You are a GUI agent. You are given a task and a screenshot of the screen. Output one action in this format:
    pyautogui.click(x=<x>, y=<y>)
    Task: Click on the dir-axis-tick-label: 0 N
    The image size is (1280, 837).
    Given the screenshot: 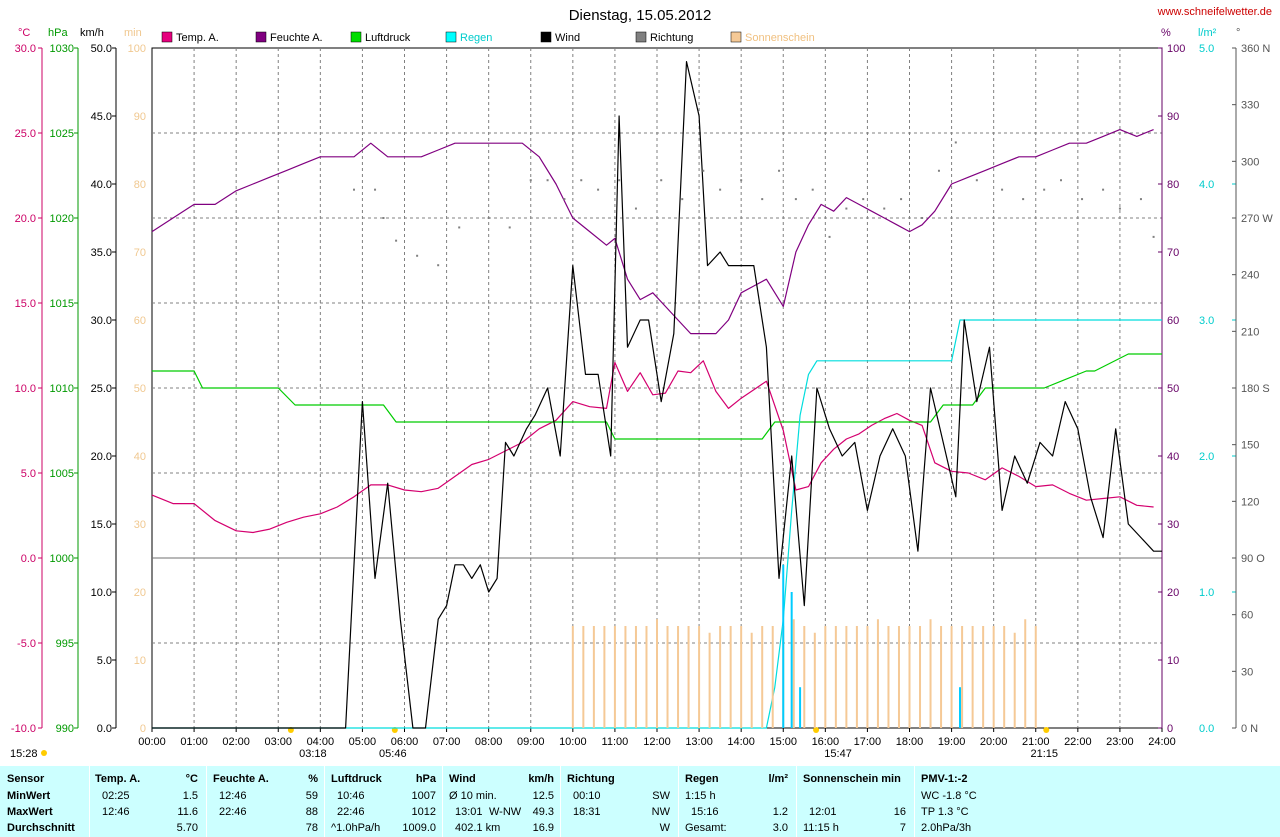 What is the action you would take?
    pyautogui.click(x=1249, y=729)
    